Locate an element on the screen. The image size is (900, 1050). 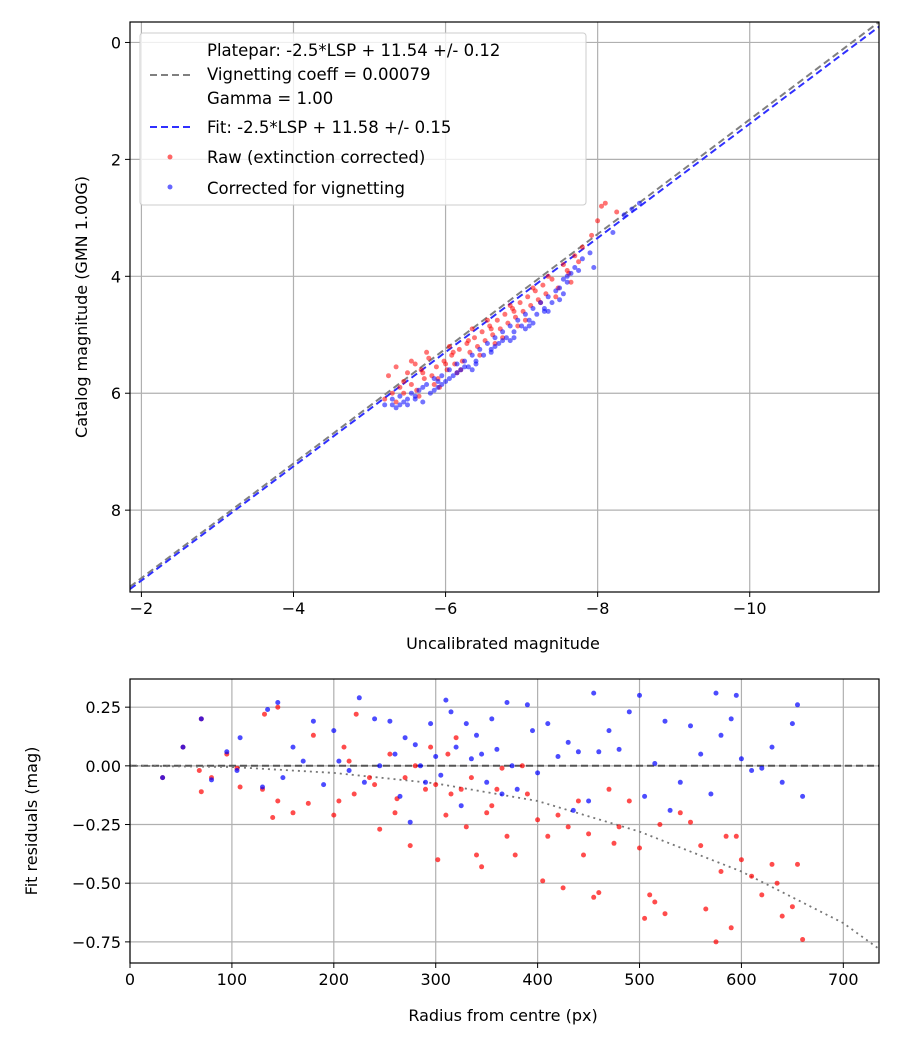
legend-box is located at coordinates (363, 119).